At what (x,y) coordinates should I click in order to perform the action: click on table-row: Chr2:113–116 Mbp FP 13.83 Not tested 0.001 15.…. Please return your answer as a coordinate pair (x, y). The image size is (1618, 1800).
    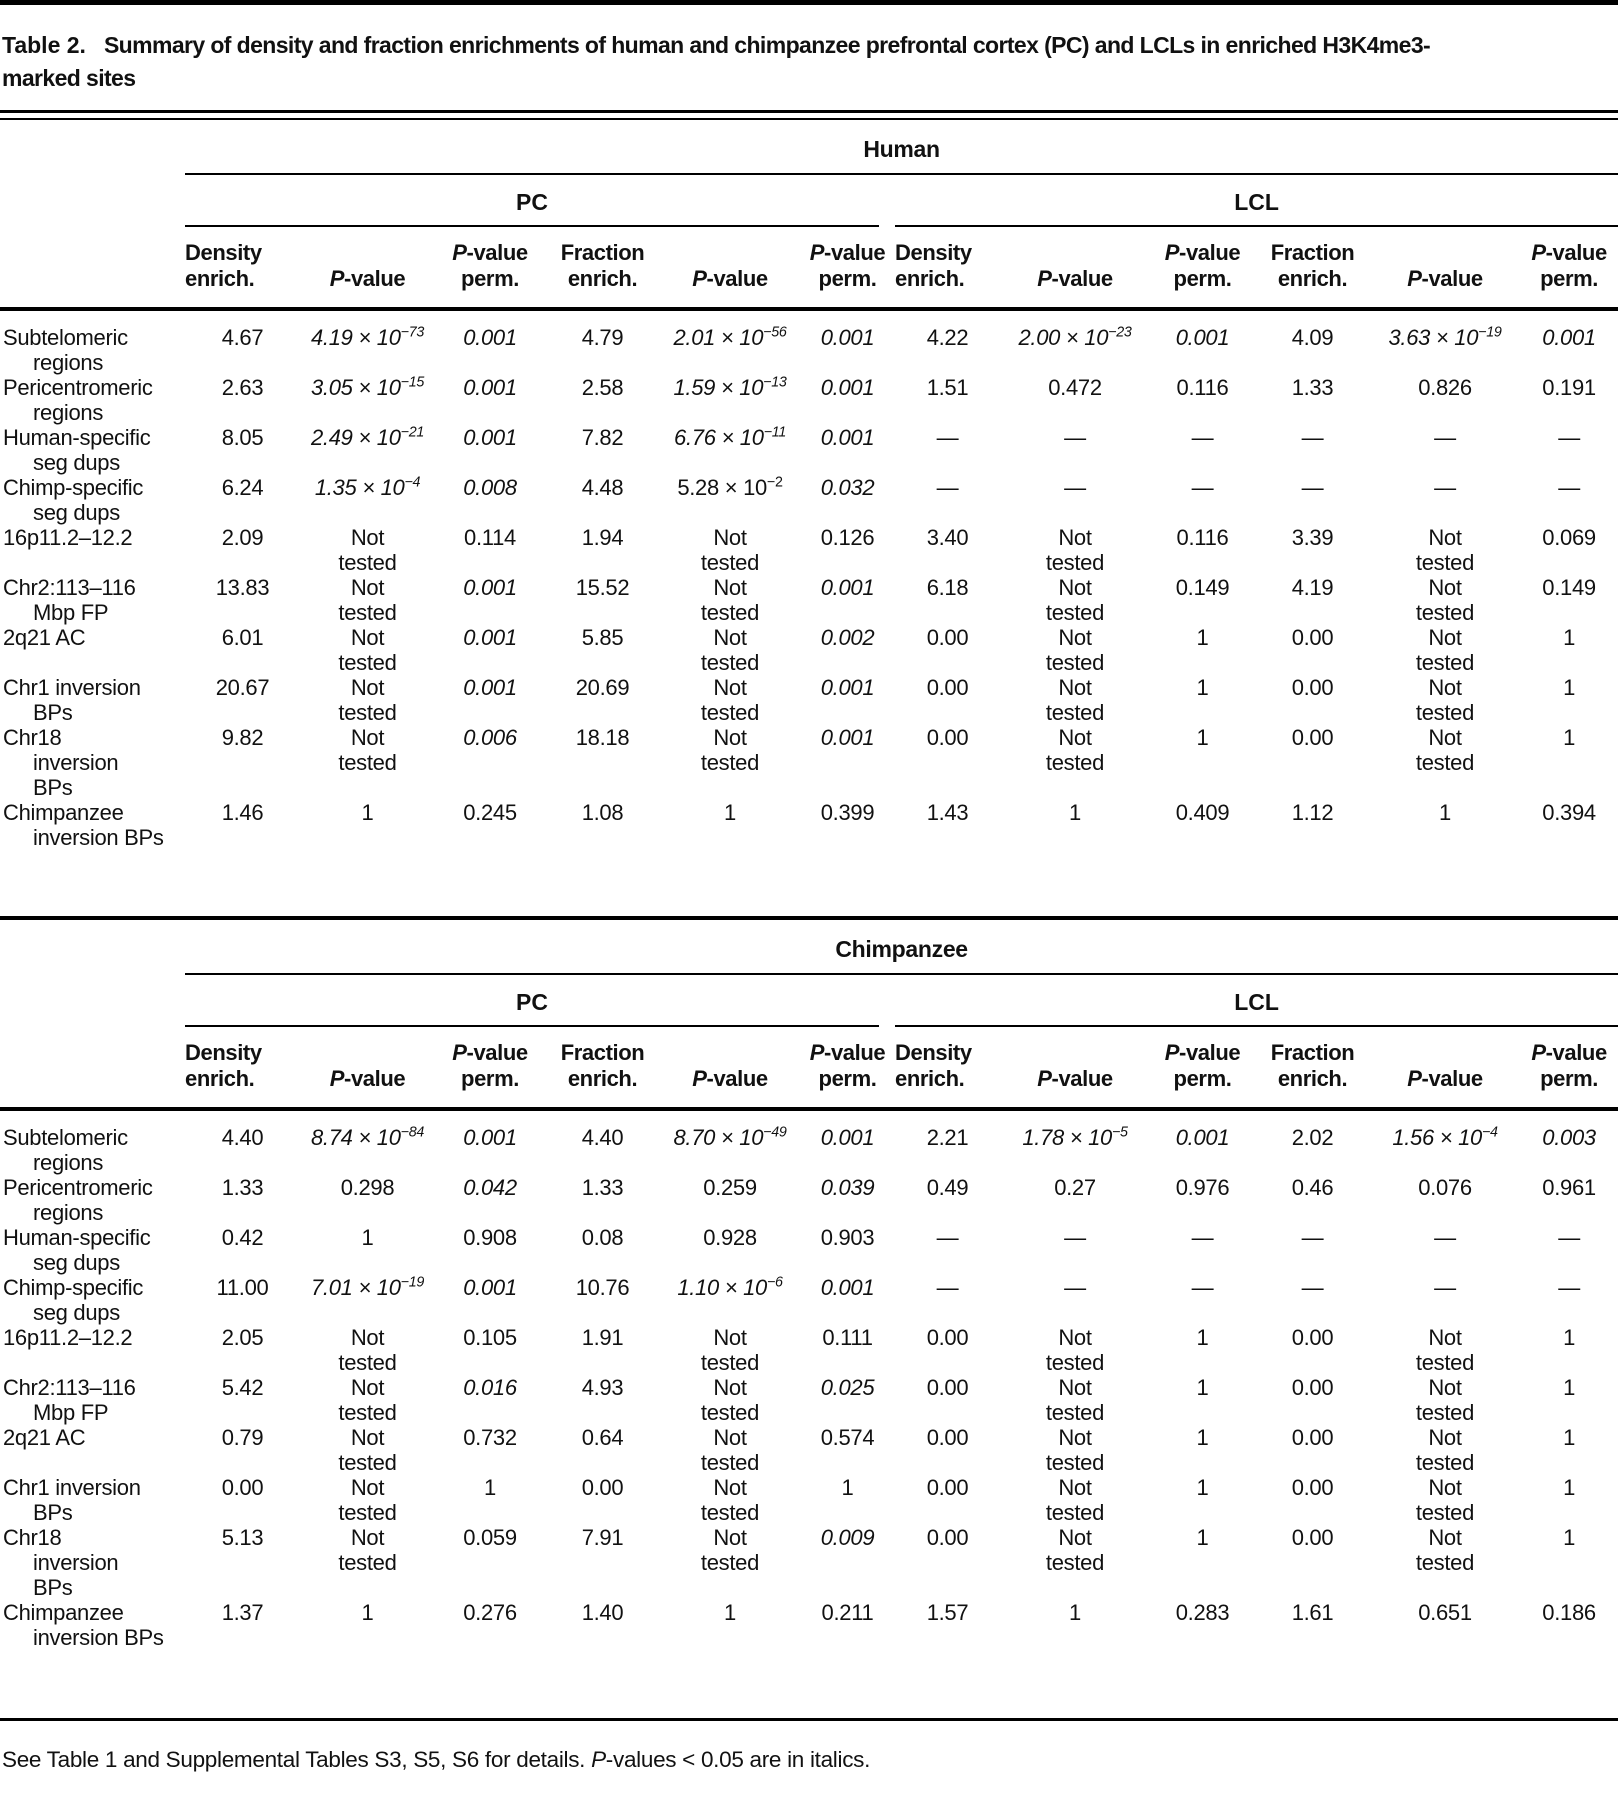
    Looking at the image, I should click on (809, 600).